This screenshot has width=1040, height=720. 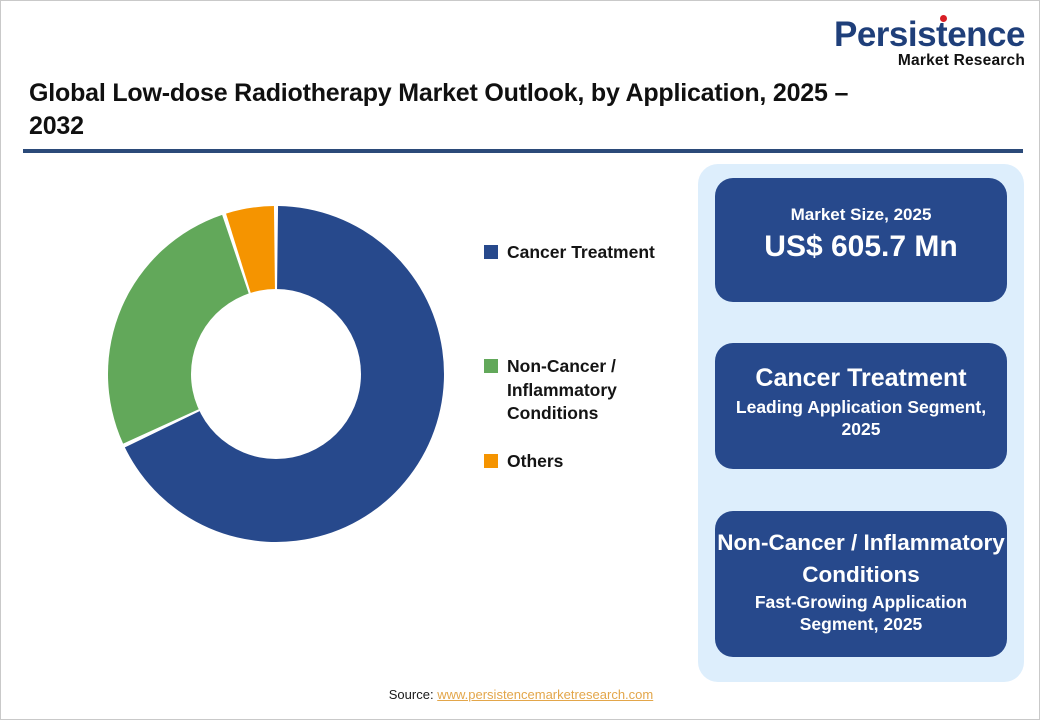 What do you see at coordinates (861, 613) in the screenshot?
I see `fast-growing-segment-card-label: Fast-Growing Application Segment, 2025` at bounding box center [861, 613].